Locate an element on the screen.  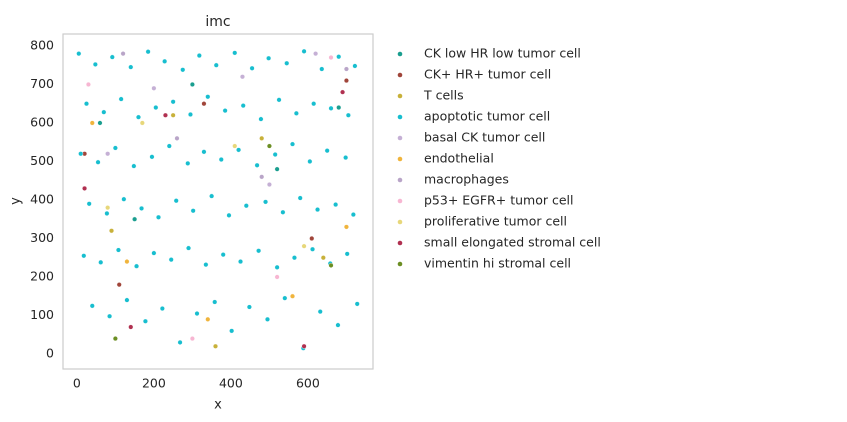
y-tick-label: 600 is located at coordinates (42, 121).